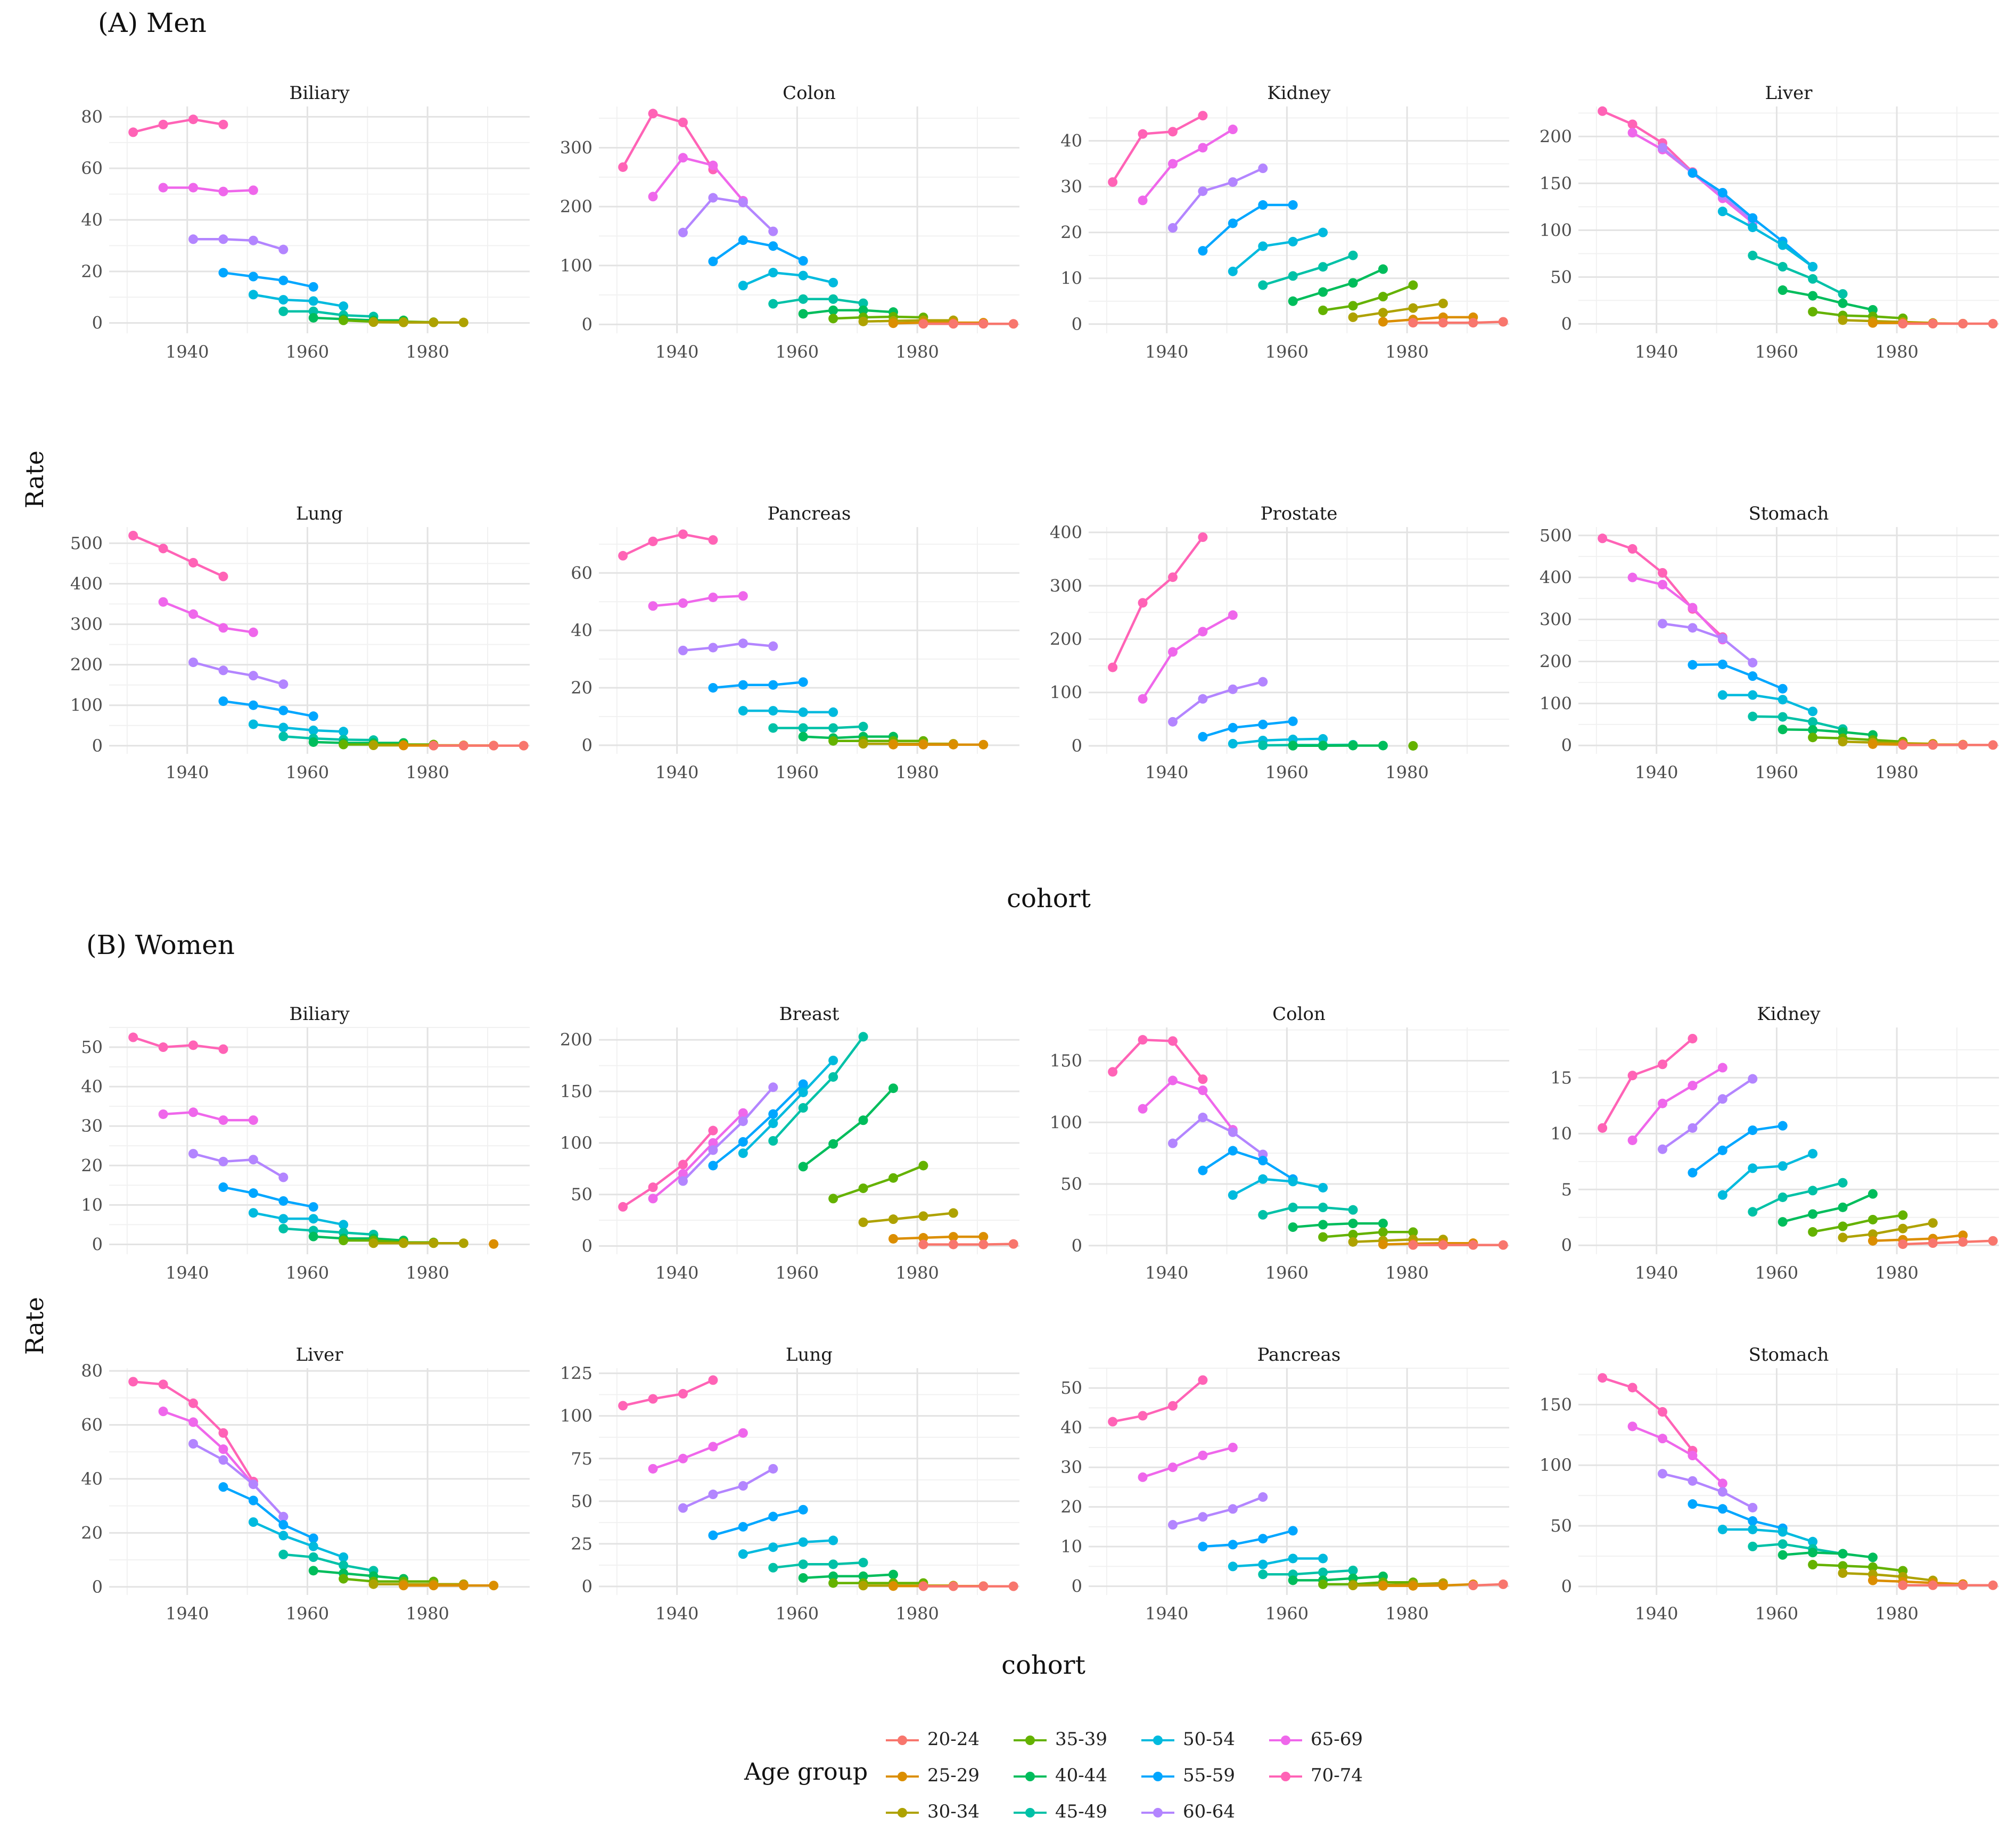 The image size is (2016, 1834). I want to click on series-30-34-line, so click(1887, 1577).